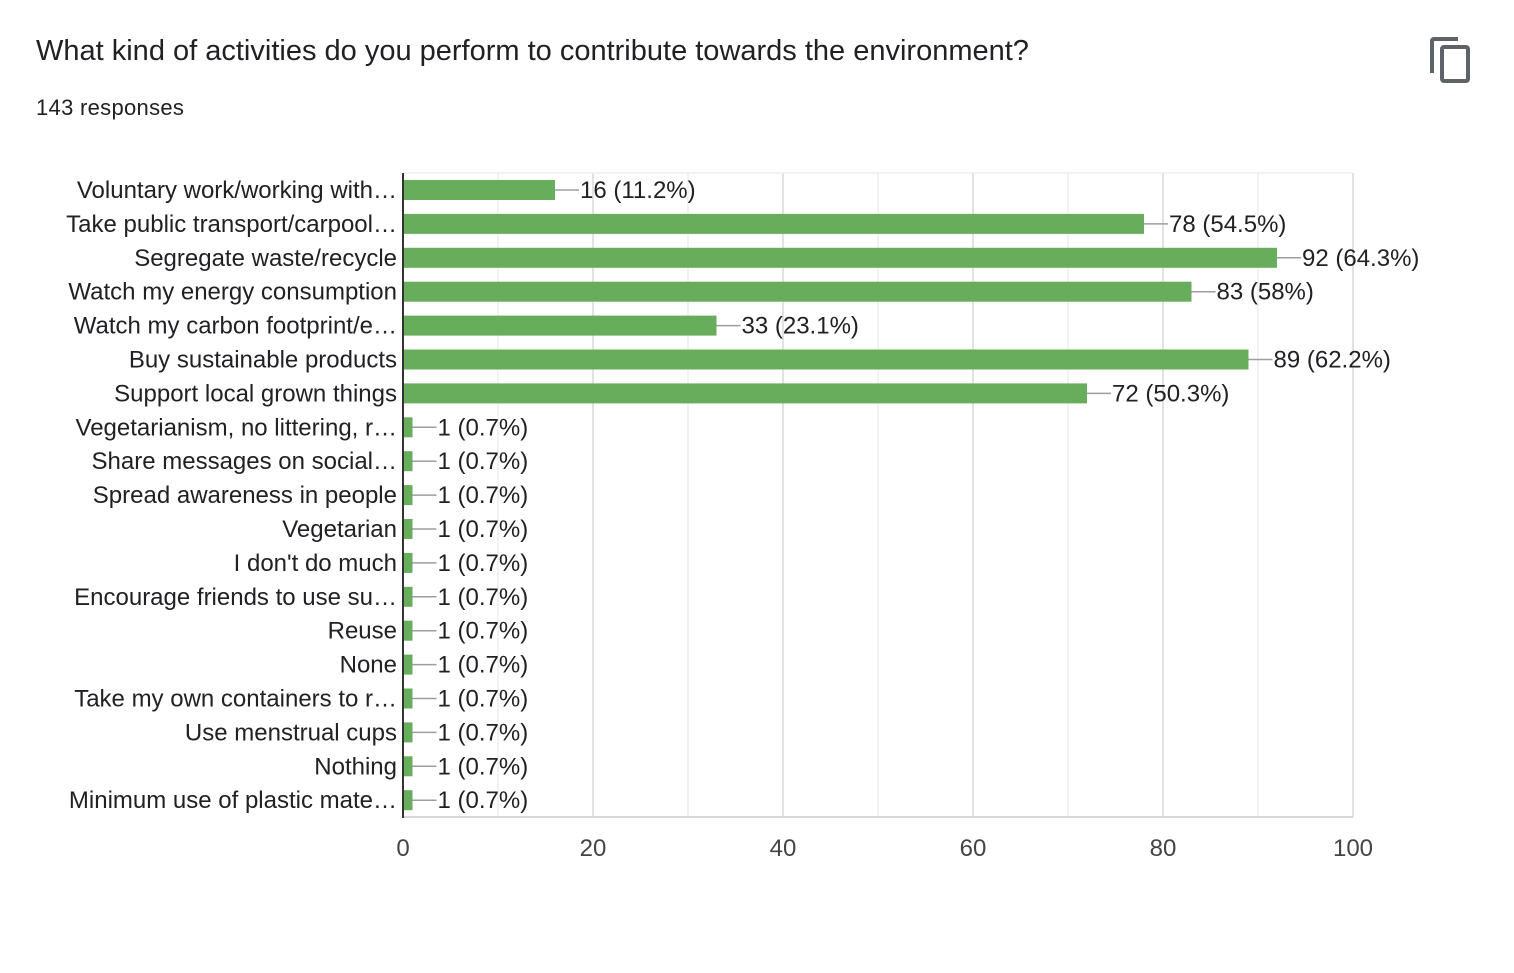  I want to click on category-label: None, so click(368, 665).